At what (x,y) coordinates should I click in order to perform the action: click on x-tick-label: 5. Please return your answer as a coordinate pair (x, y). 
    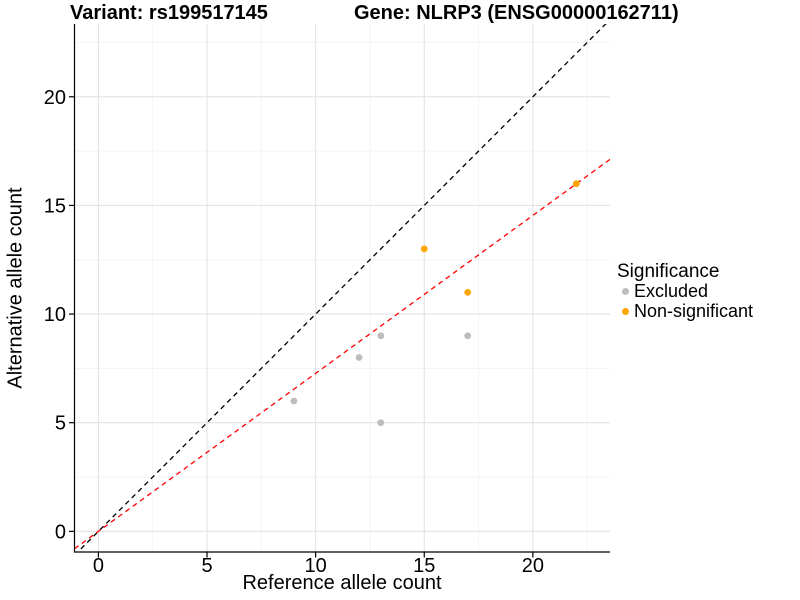
    Looking at the image, I should click on (206, 566).